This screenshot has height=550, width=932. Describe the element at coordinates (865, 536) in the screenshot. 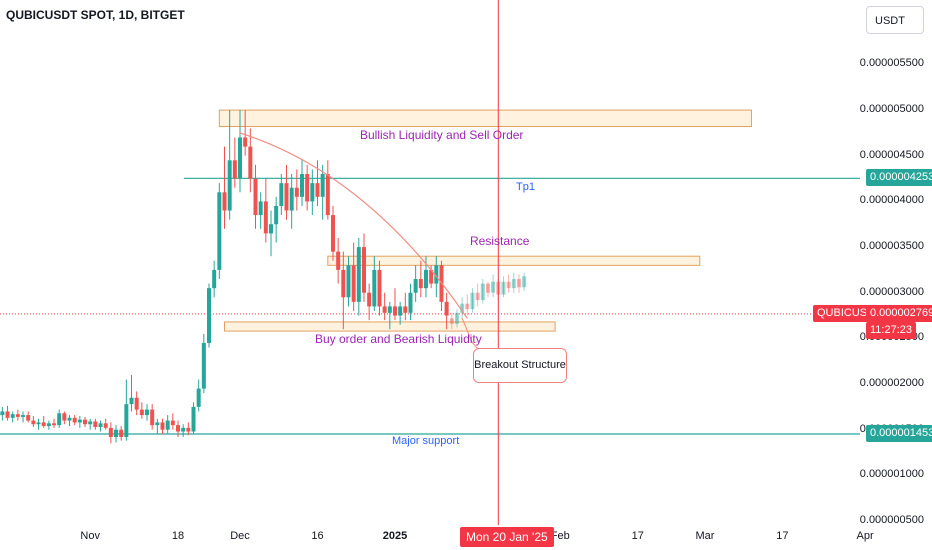

I see `x-tick-label: Apr` at that location.